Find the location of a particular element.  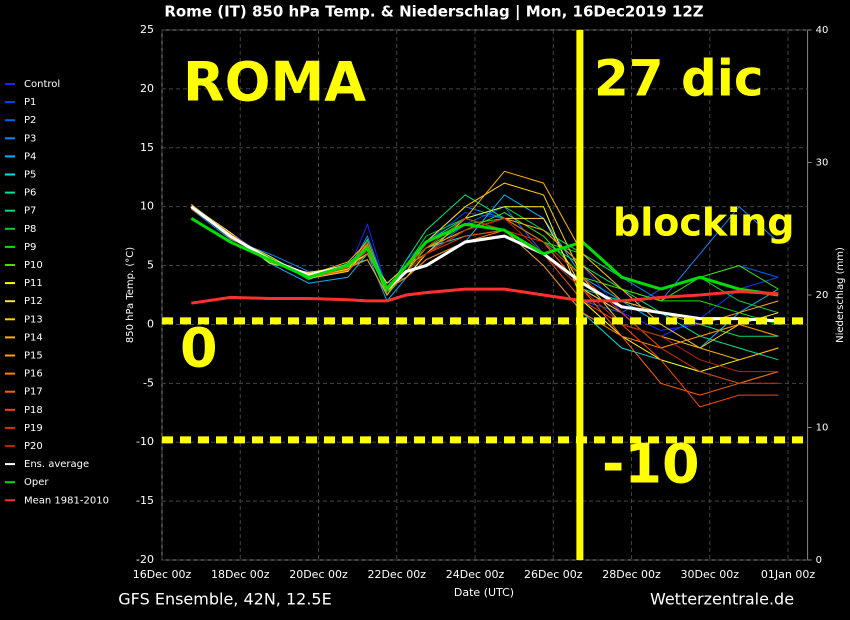

legend-label: P16 is located at coordinates (33, 374).